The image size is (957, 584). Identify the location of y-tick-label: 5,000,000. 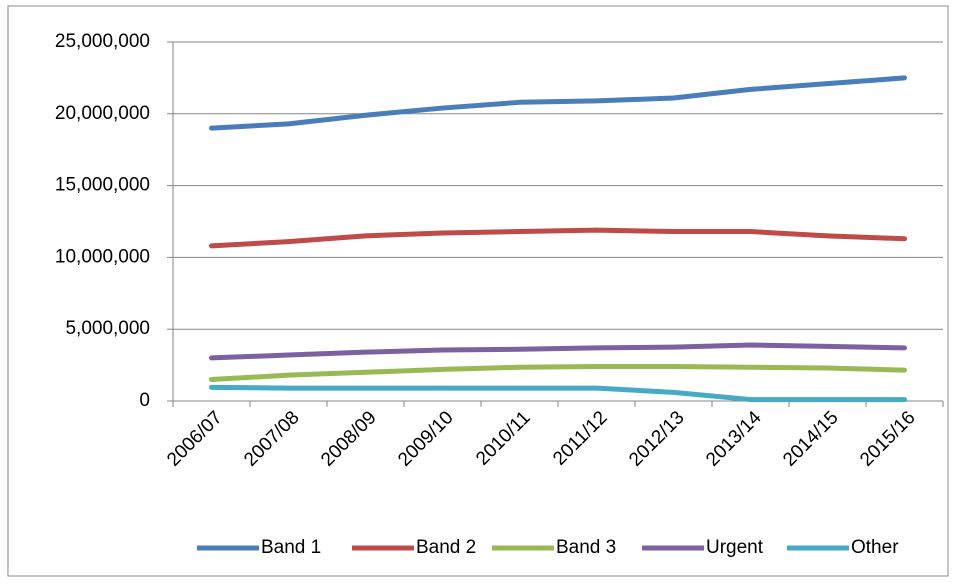
(107, 328).